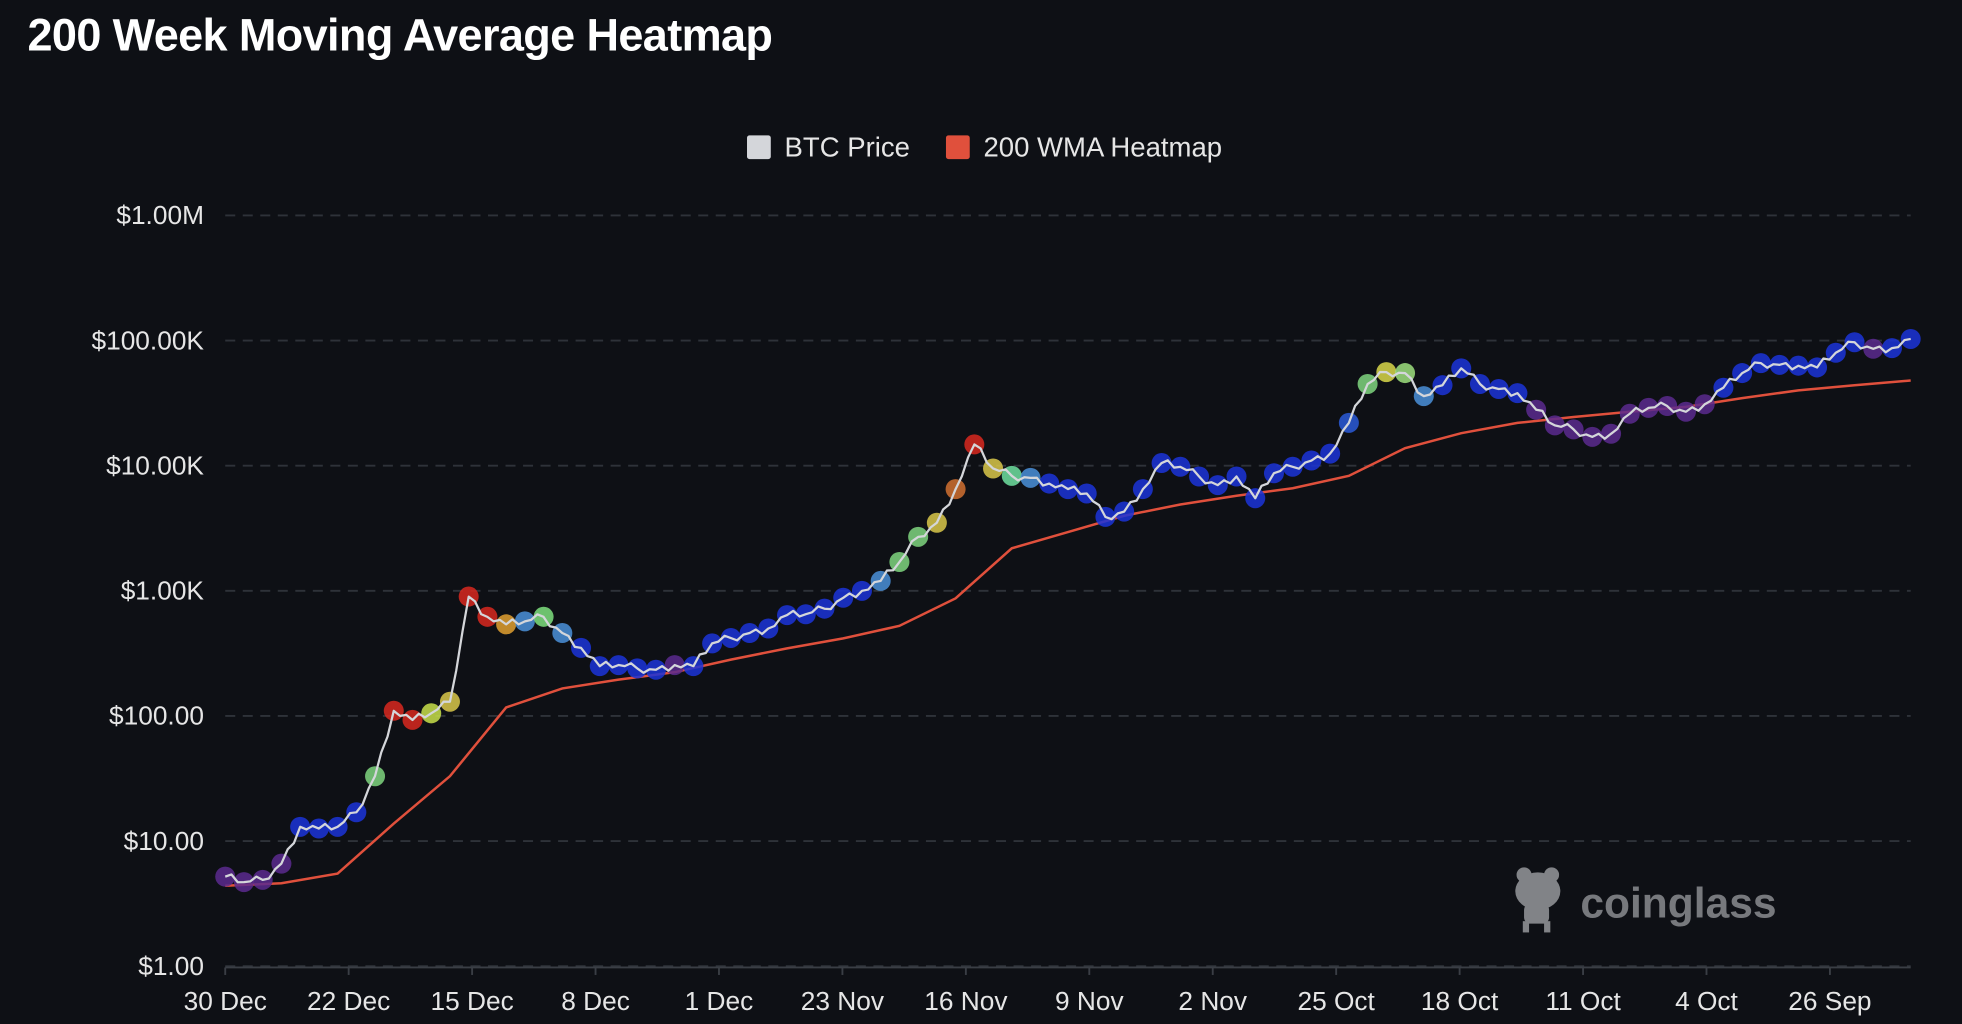  I want to click on x-tick-label: 15 Dec, so click(471, 1001).